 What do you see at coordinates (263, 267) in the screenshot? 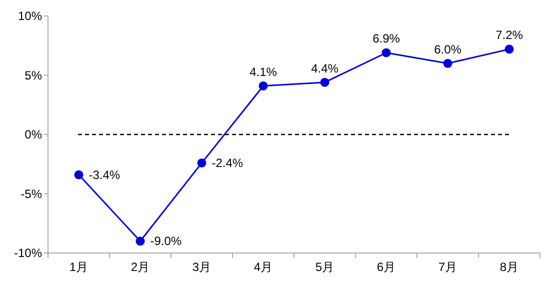
I see `x-tick-label: 4月` at bounding box center [263, 267].